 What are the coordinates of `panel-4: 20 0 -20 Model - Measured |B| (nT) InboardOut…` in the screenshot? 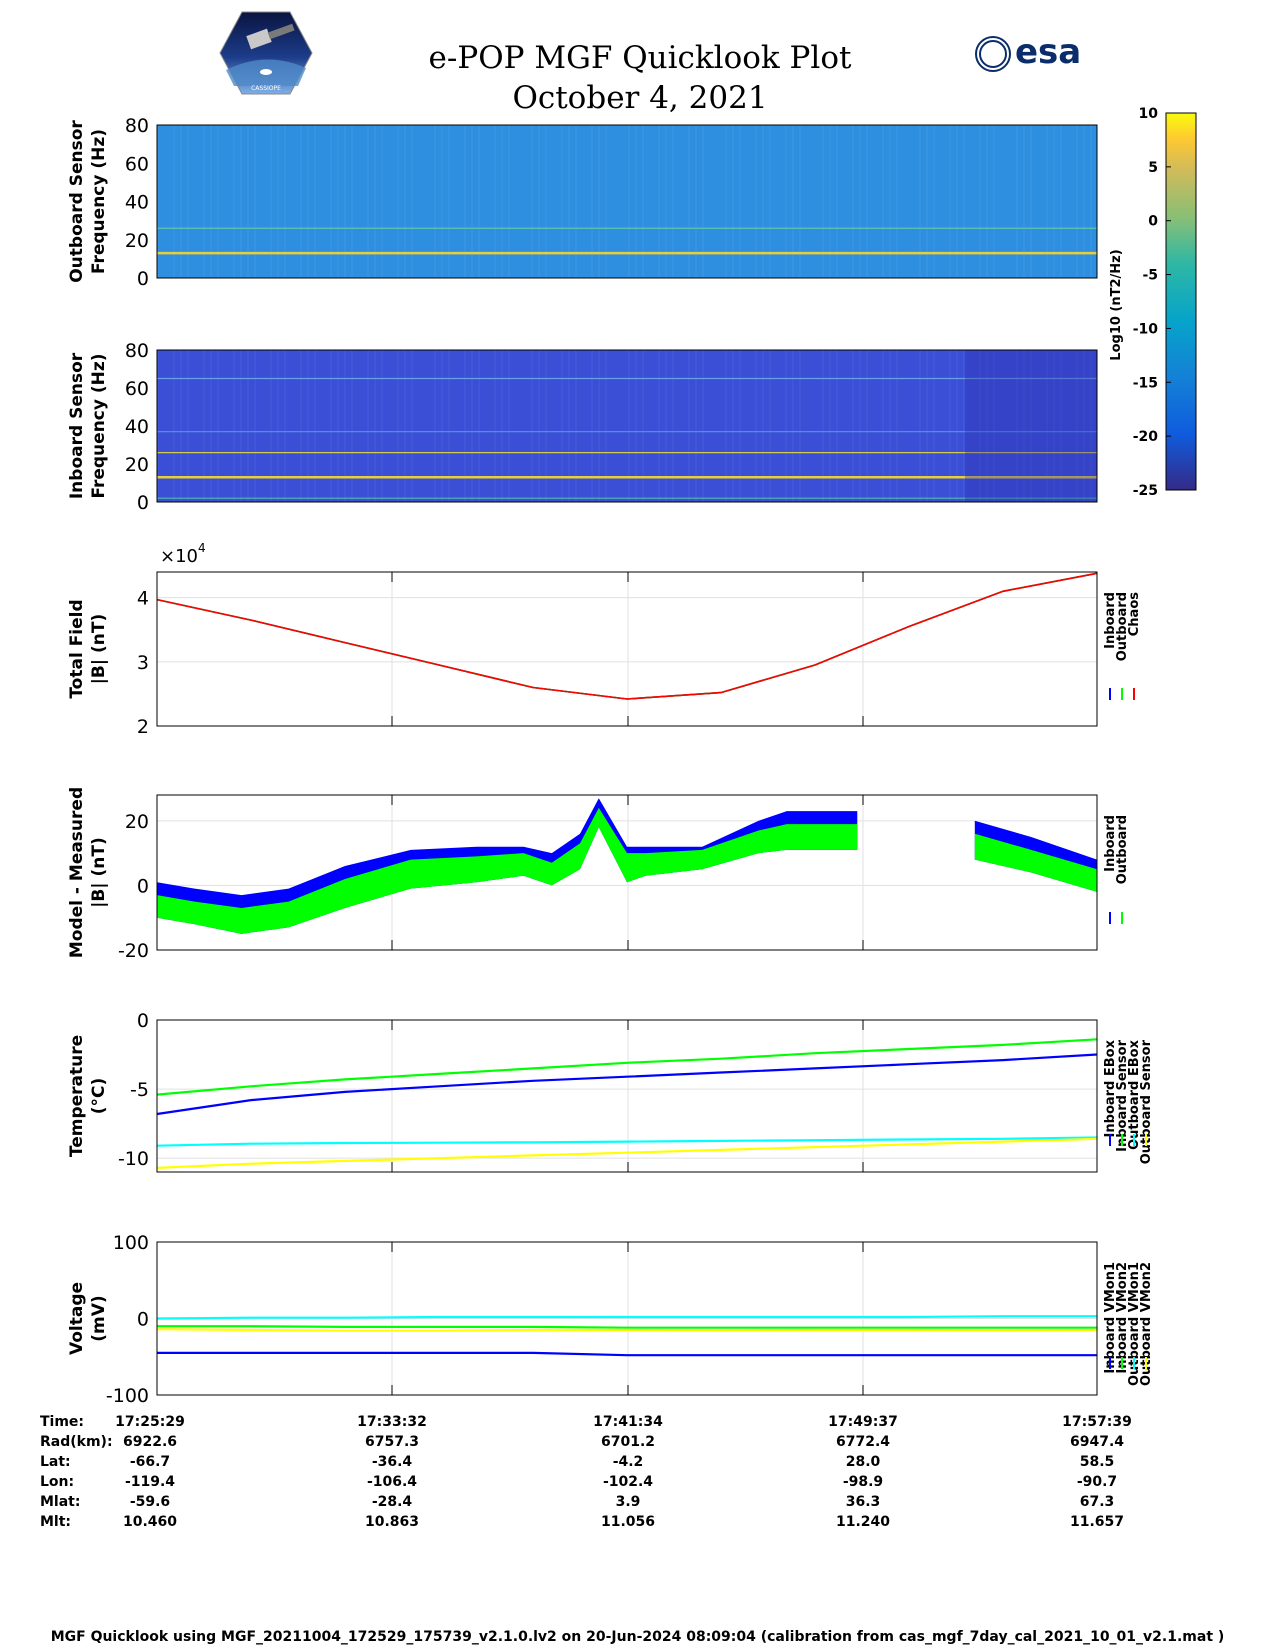 It's located at (598, 874).